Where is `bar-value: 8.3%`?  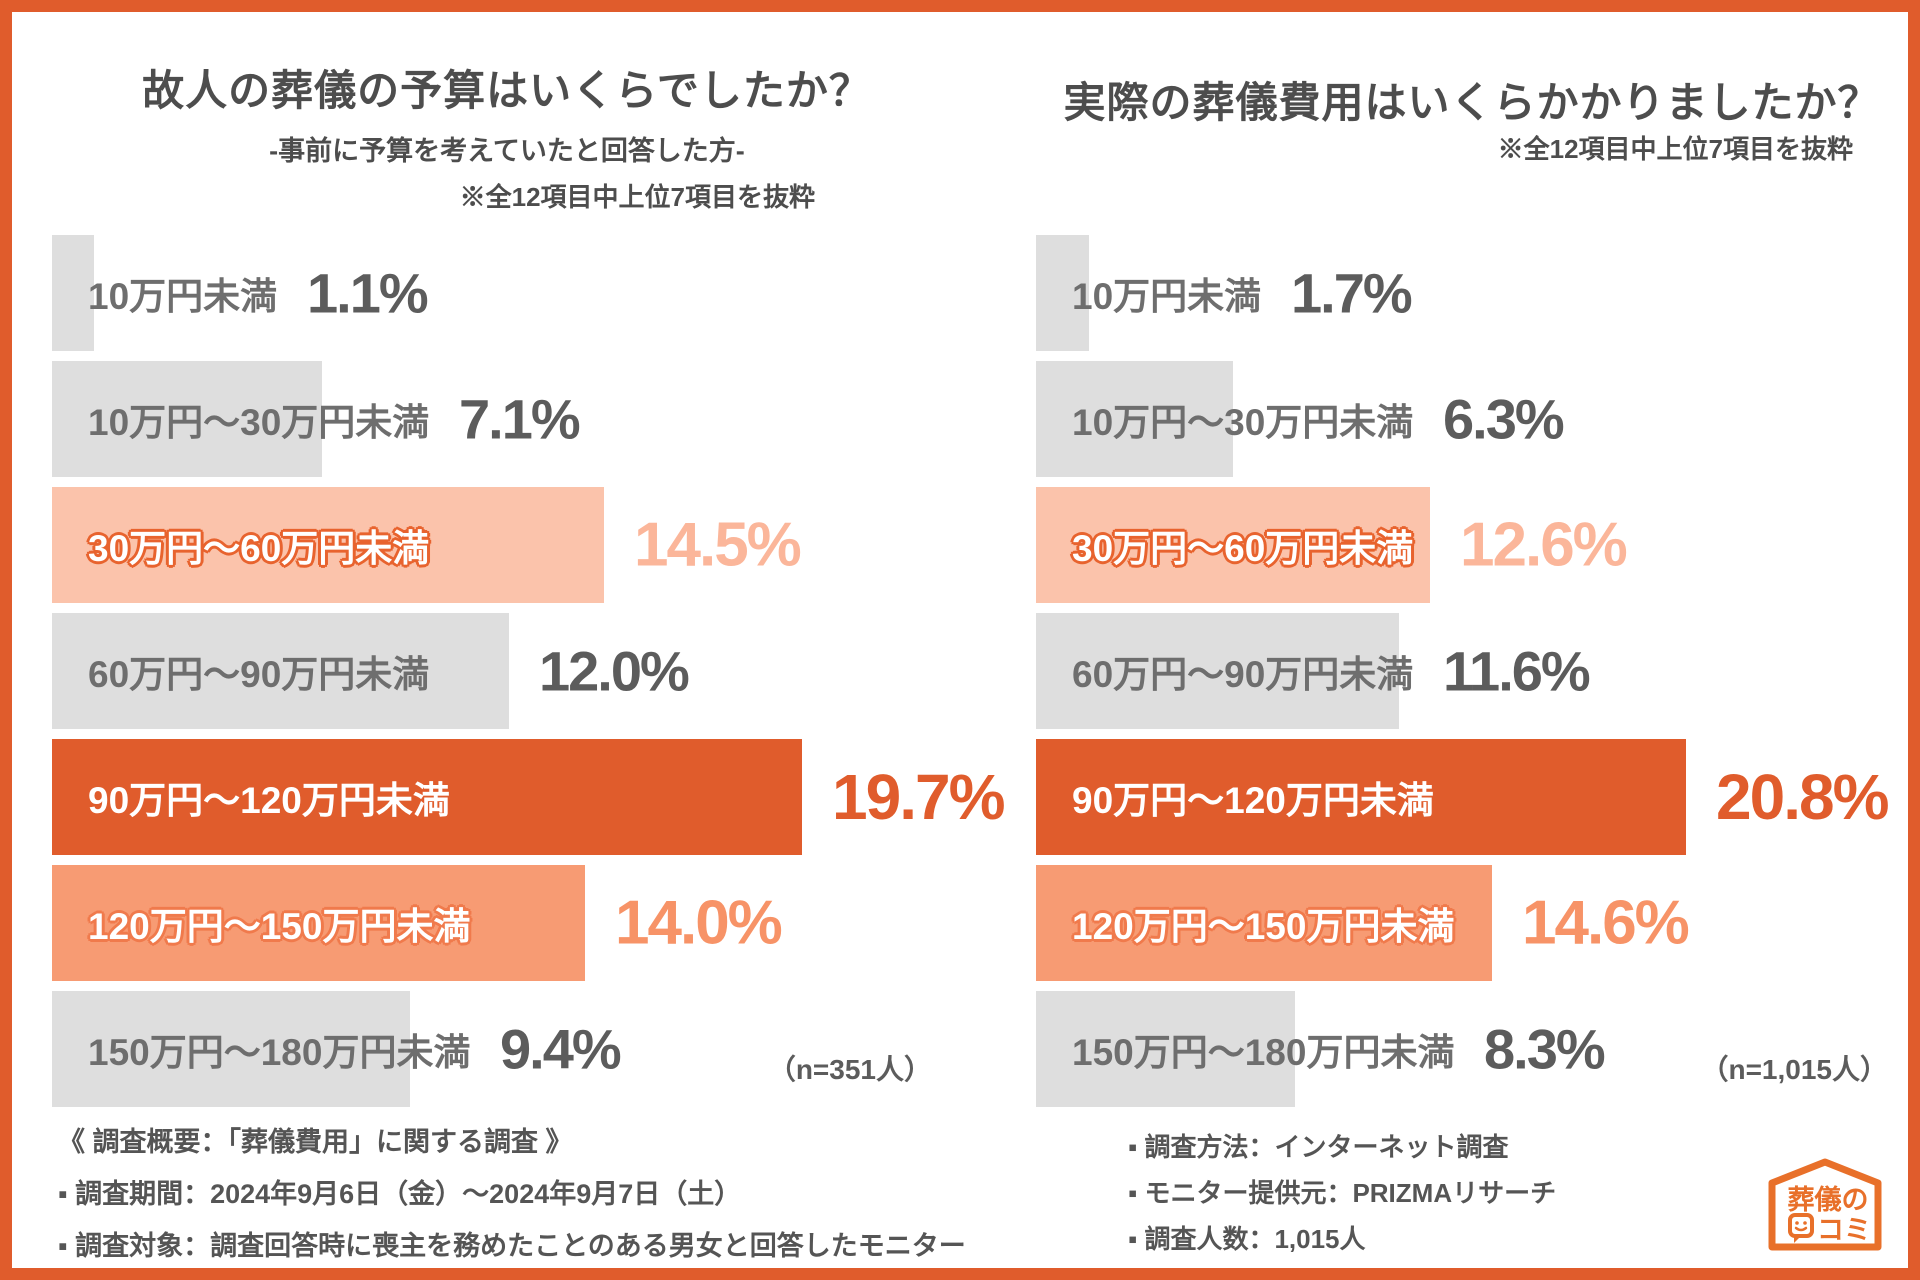 bar-value: 8.3% is located at coordinates (1545, 1049).